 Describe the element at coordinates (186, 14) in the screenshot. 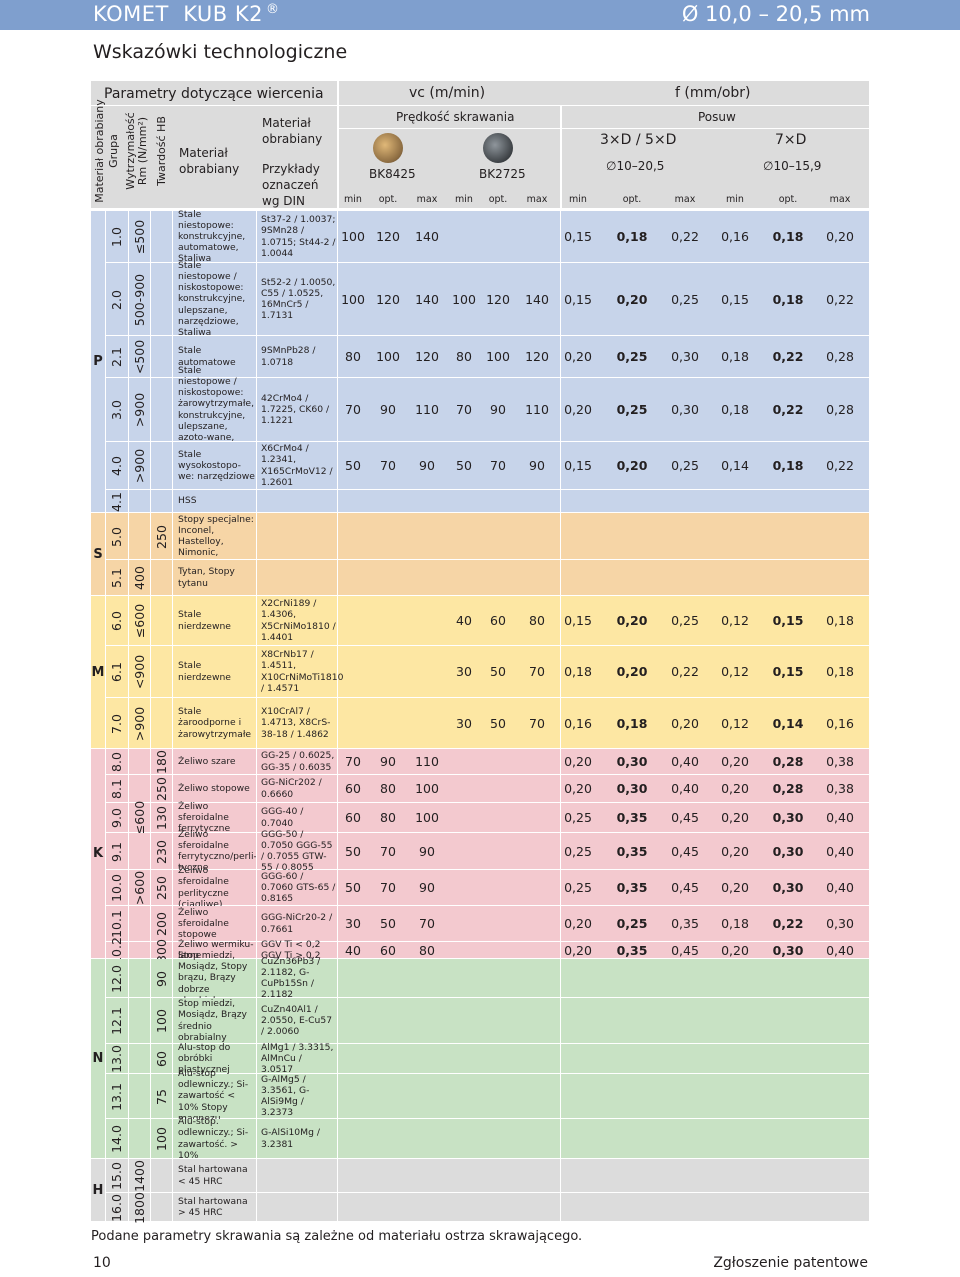

I see `brand-title: KOMET KUB K2 ®` at that location.